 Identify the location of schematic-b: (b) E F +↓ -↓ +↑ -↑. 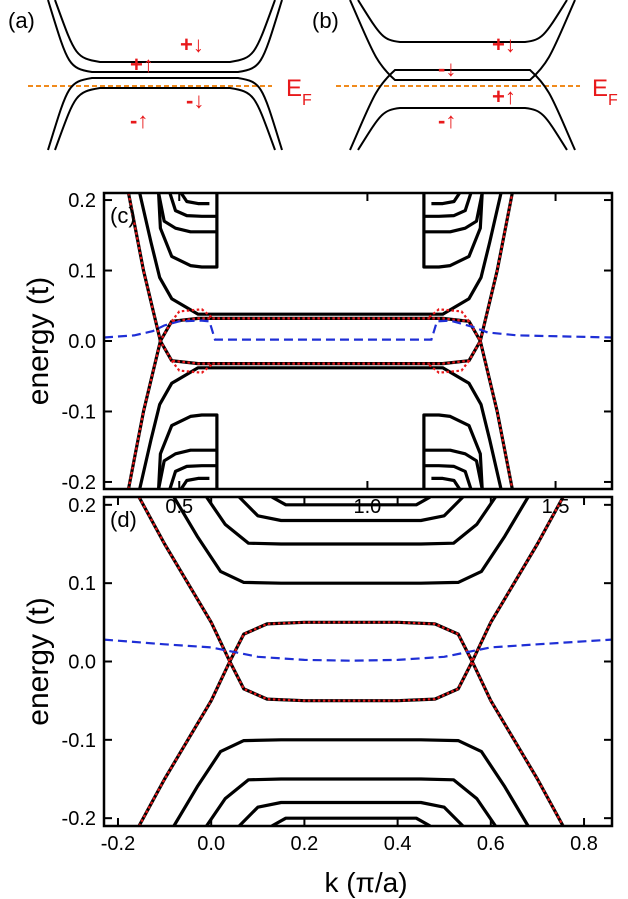
(465, 75).